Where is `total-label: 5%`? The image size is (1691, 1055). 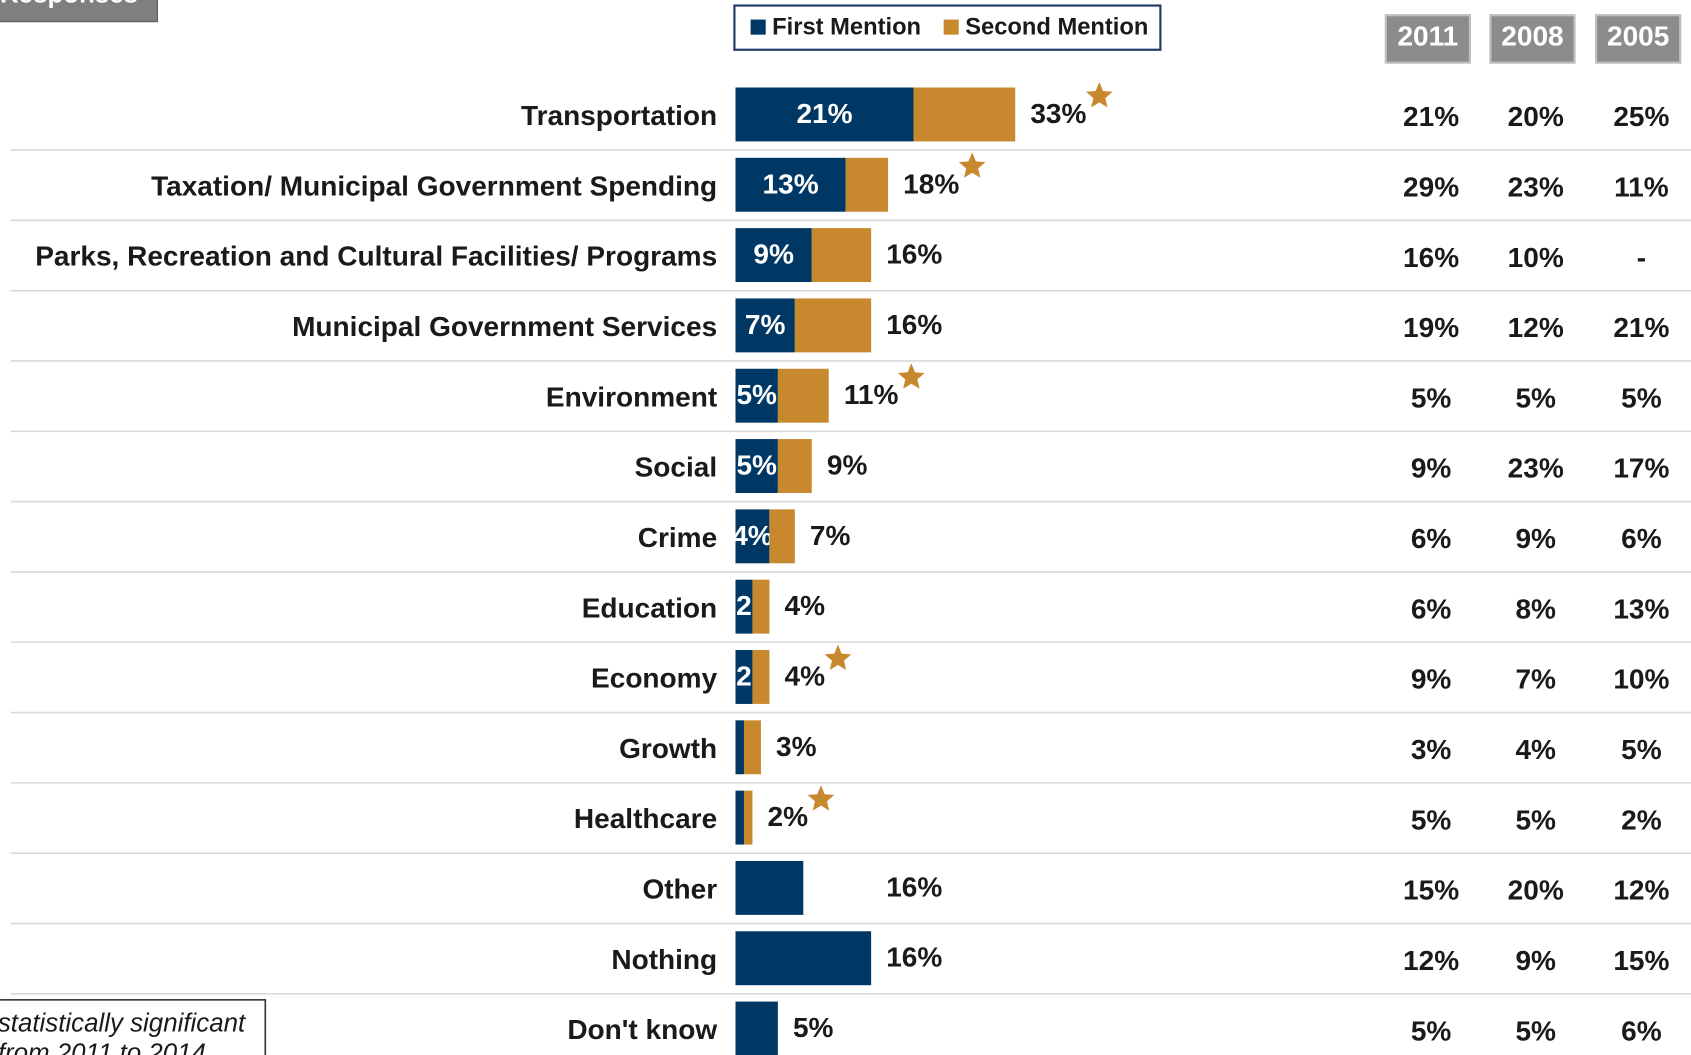
total-label: 5% is located at coordinates (813, 1027).